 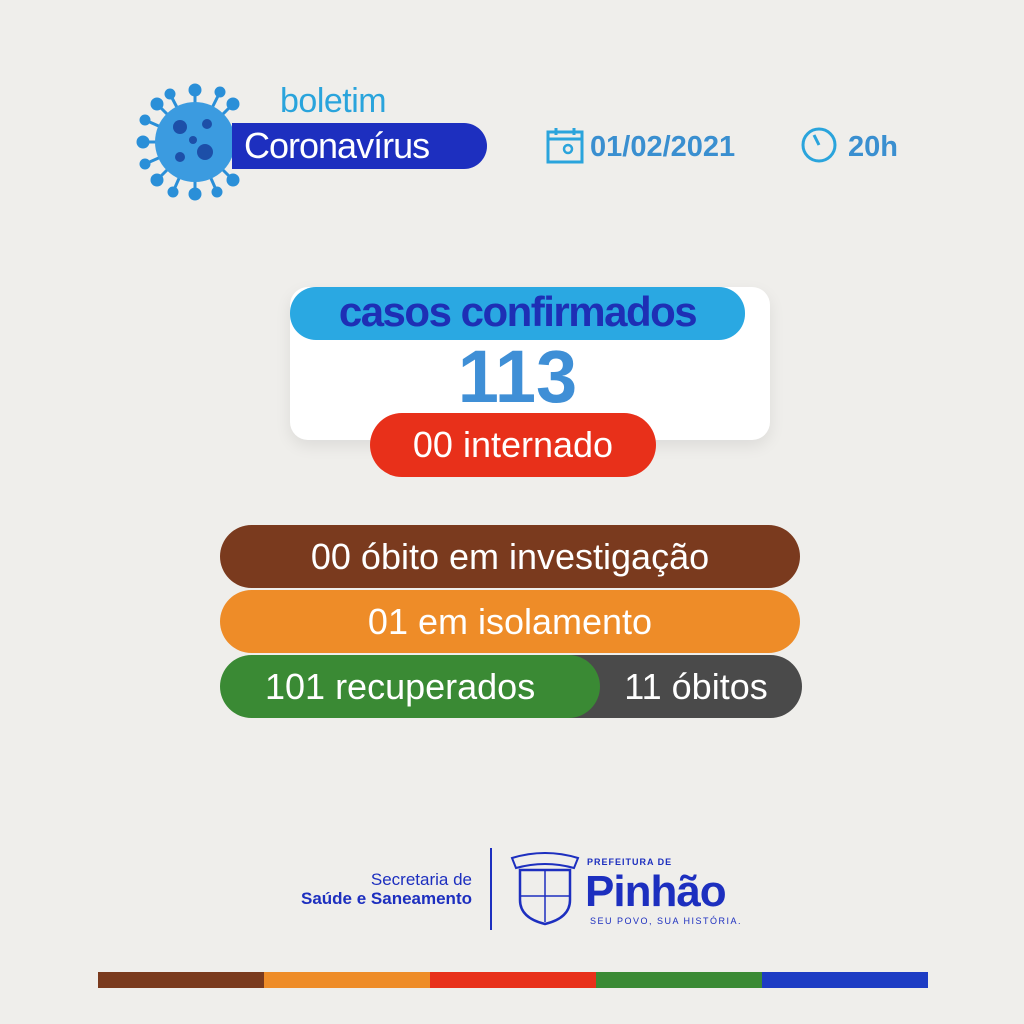 I want to click on secretaria-line1: Secretaria de, so click(x=421, y=879).